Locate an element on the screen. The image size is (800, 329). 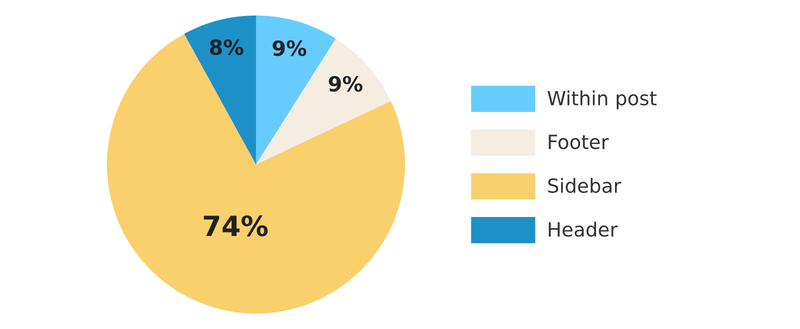
legend-label: Header is located at coordinates (583, 229).